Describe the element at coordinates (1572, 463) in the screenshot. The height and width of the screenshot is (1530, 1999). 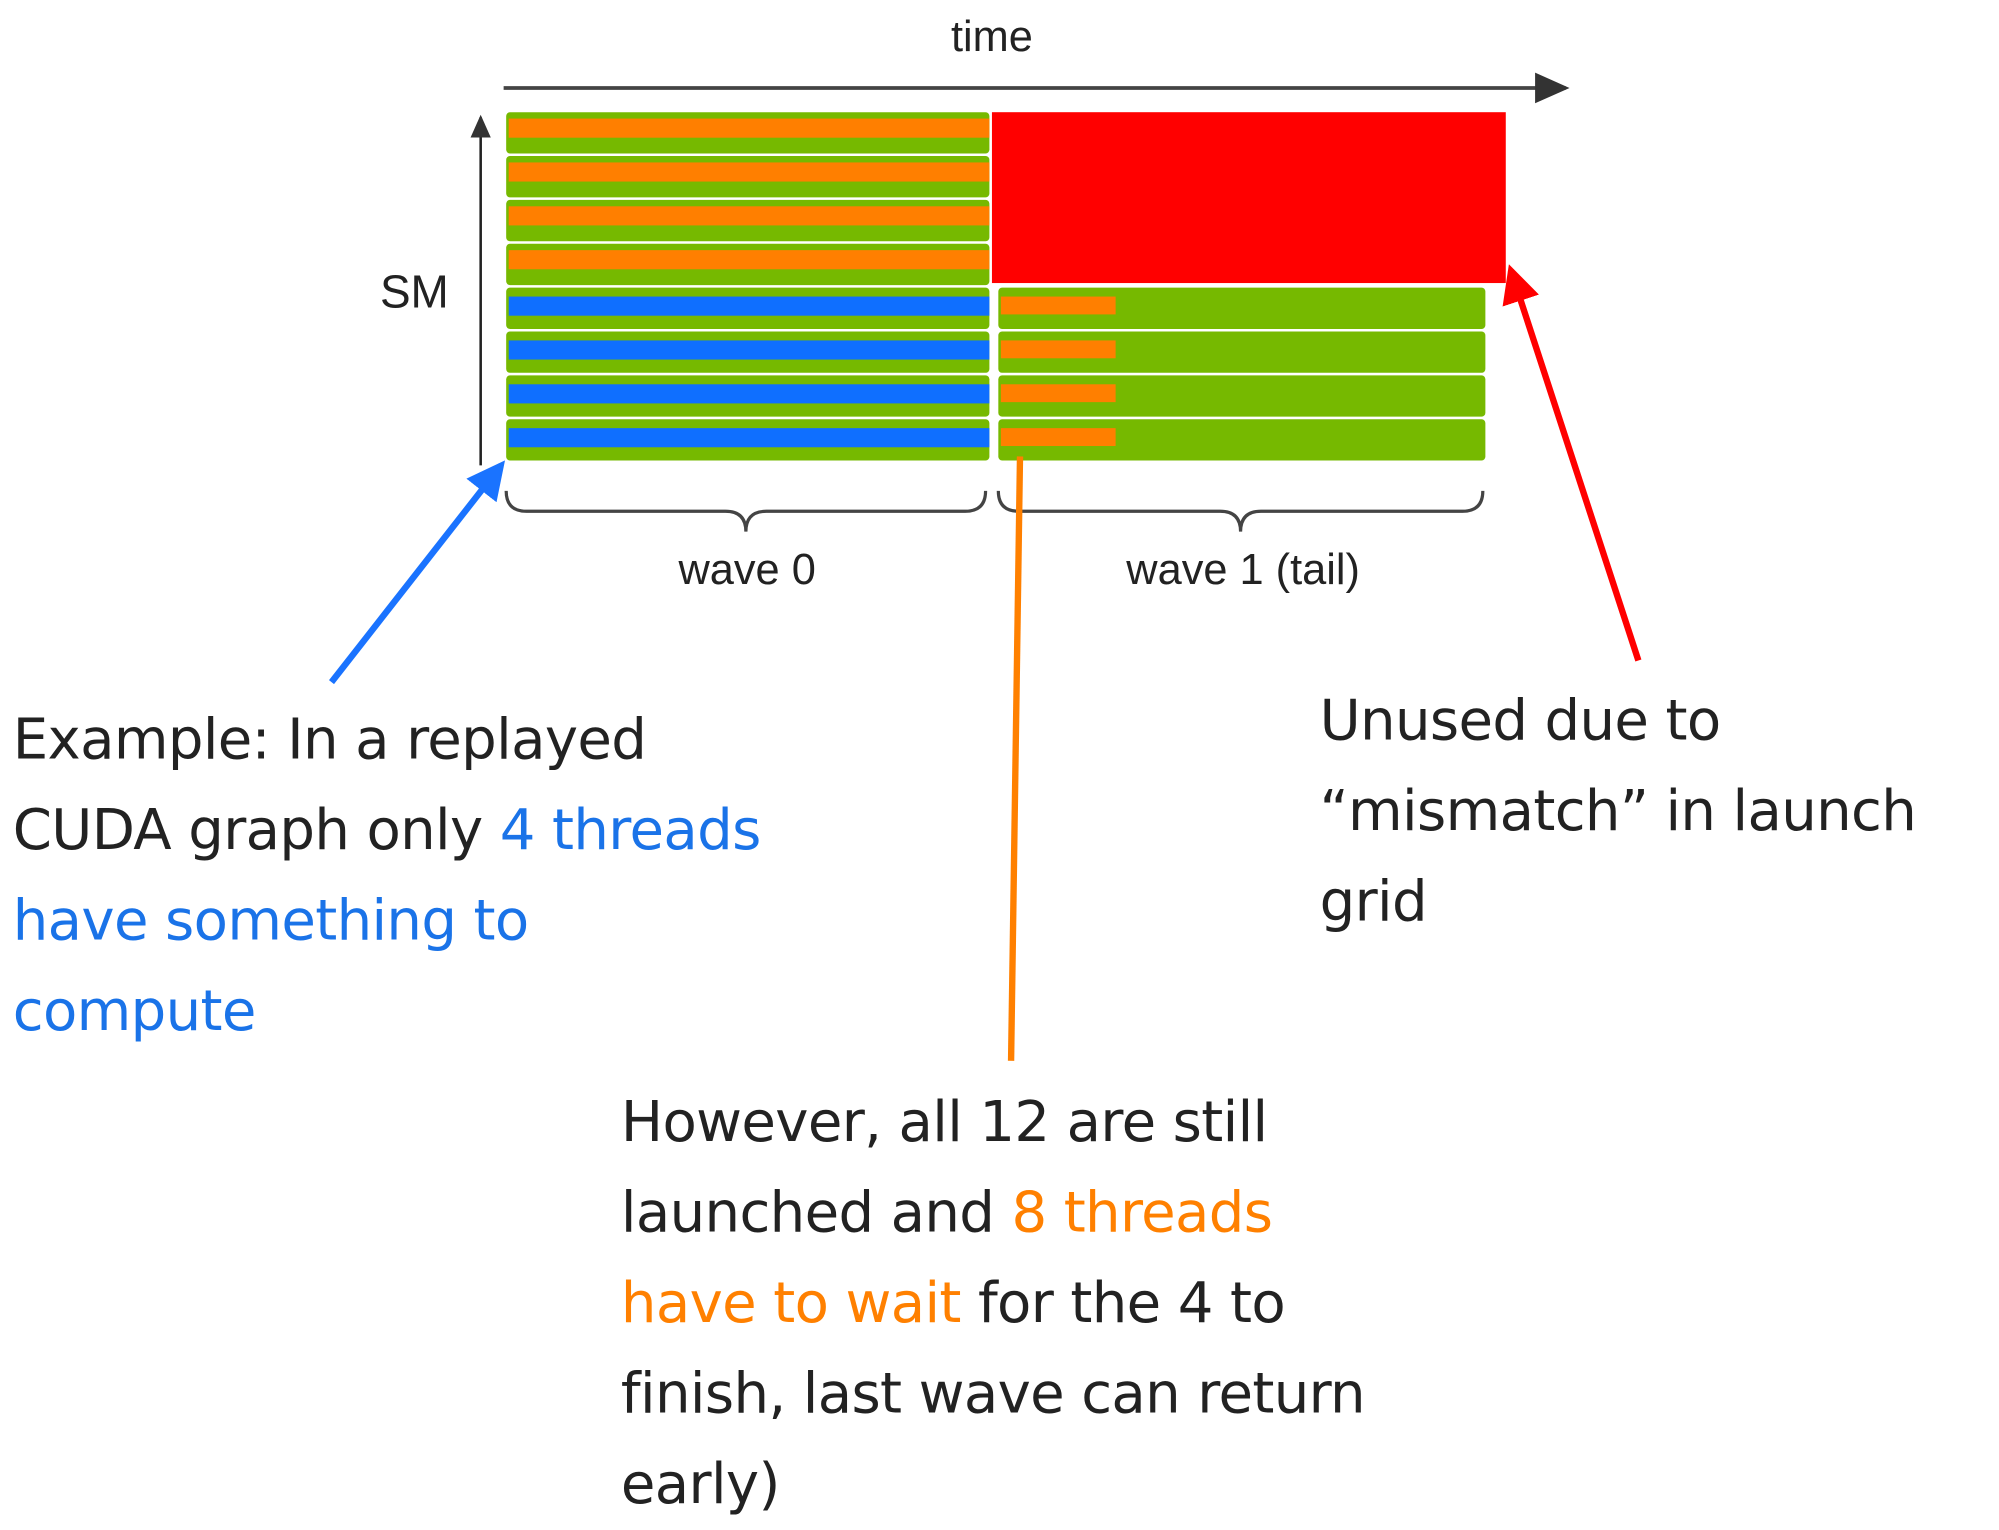
I see `red-arrow` at that location.